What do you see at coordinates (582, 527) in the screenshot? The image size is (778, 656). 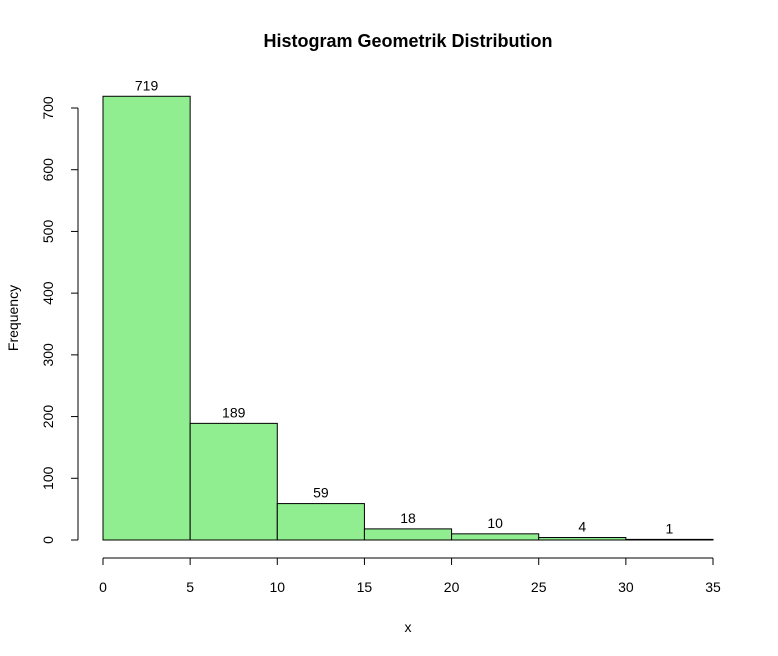 I see `bar-value-label: 4` at bounding box center [582, 527].